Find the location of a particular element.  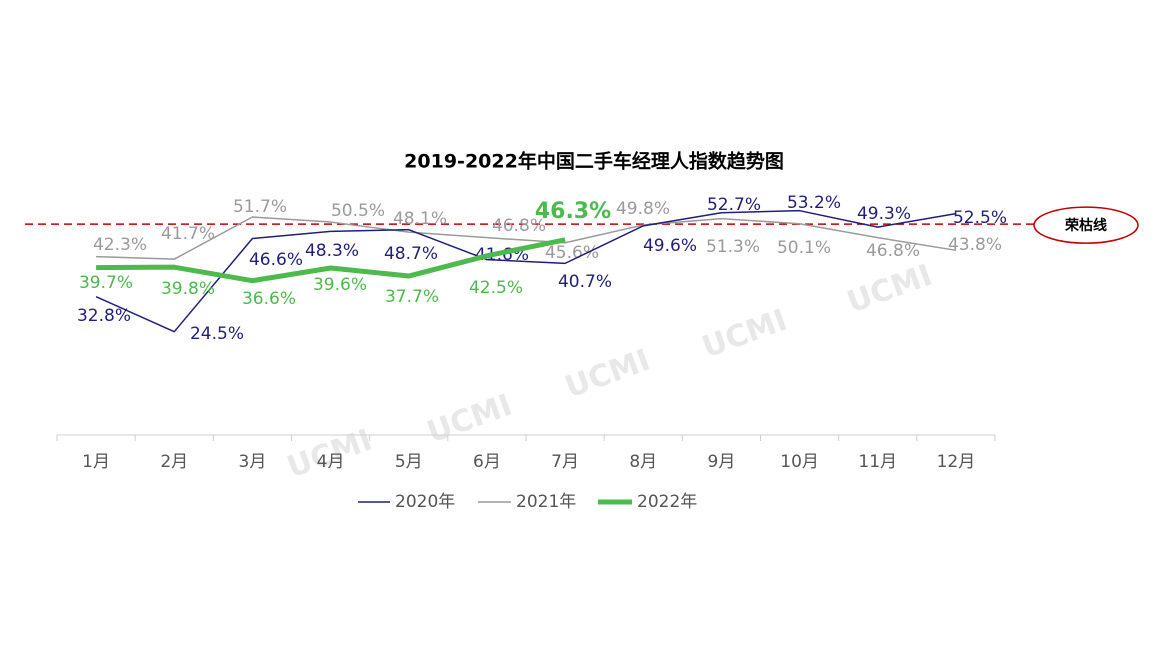

x-tick-label: 4月 is located at coordinates (331, 462).